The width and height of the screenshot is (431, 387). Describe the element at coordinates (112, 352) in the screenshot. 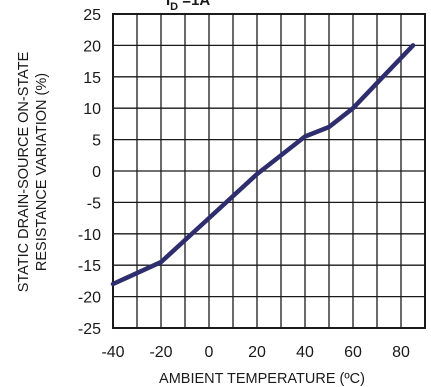

I see `x-tick-label: -40` at that location.